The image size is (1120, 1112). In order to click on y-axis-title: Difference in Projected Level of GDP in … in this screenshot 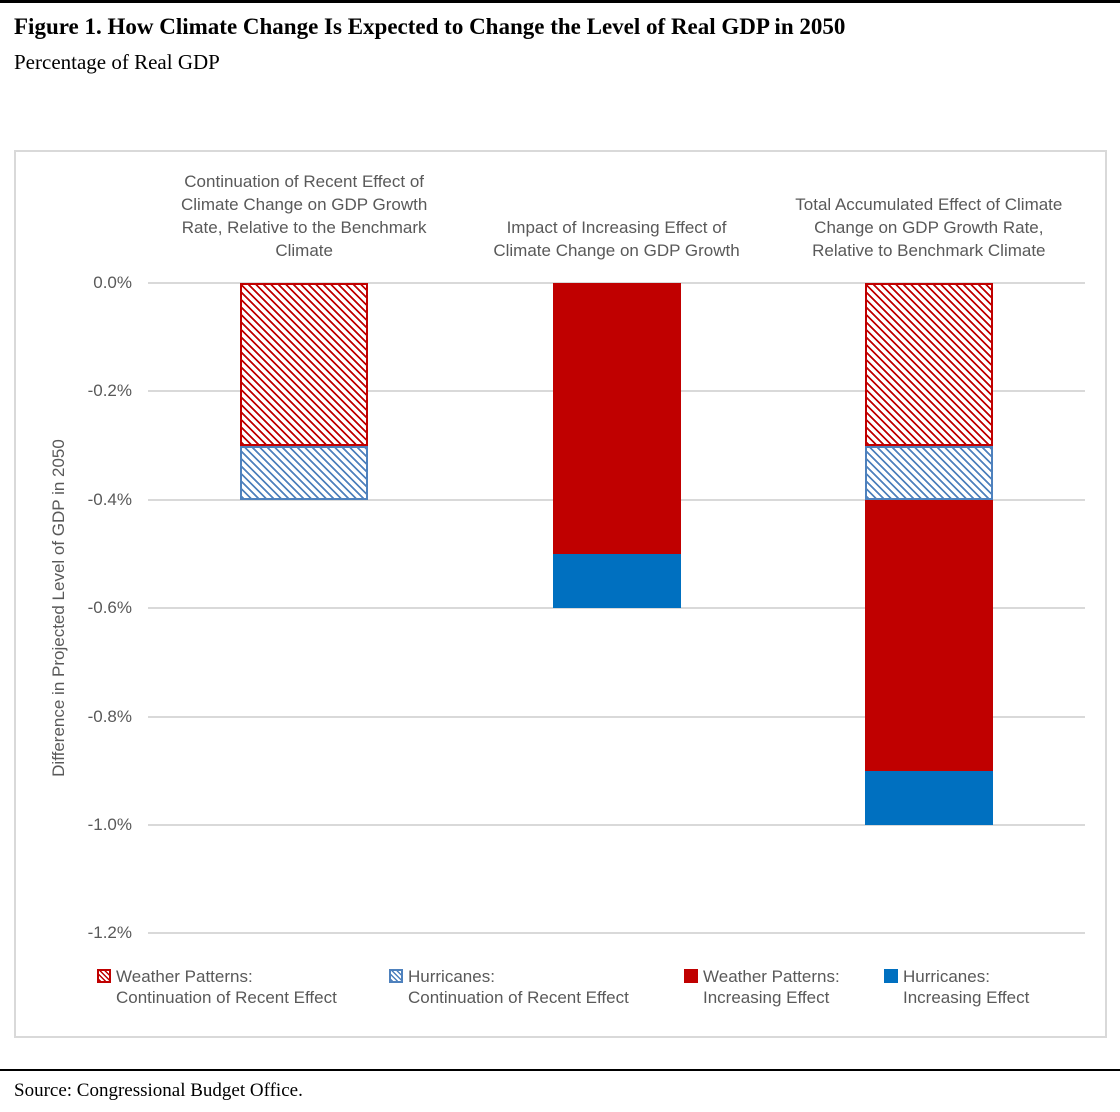, I will do `click(58, 608)`.